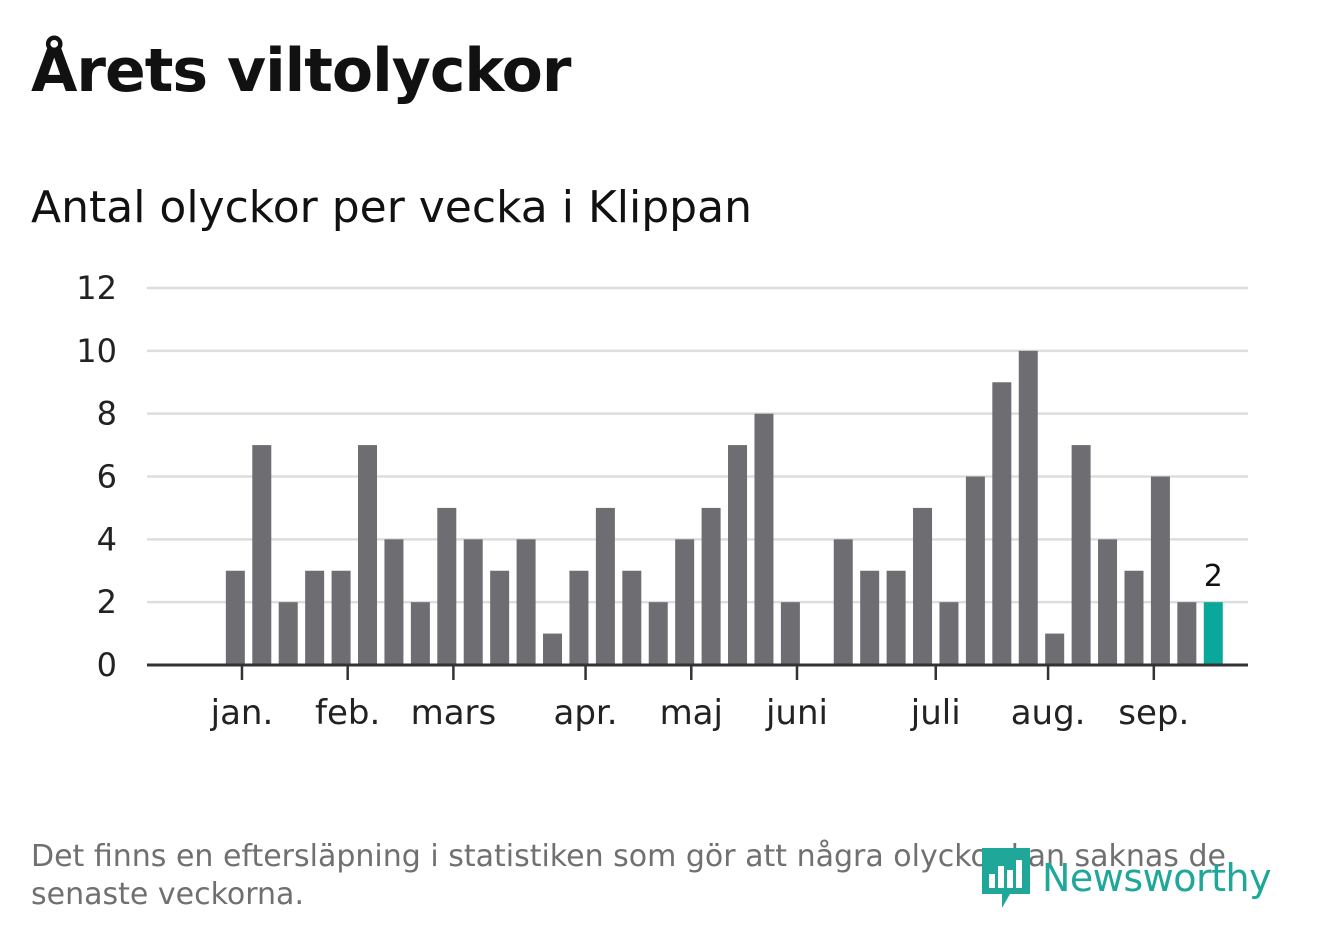 This screenshot has height=939, width=1322. I want to click on y-tick-label: 8, so click(107, 414).